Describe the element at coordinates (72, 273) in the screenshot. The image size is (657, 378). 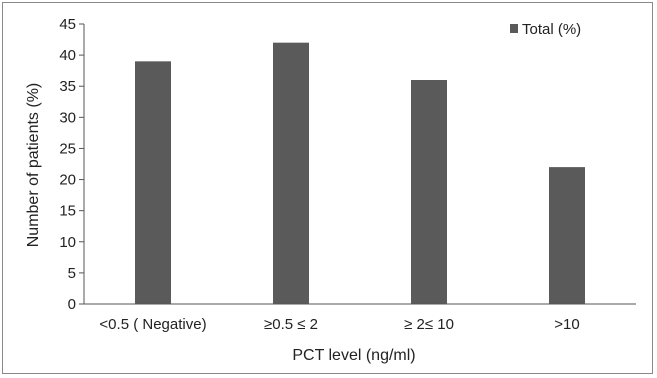
I see `y-tick-label: 5` at that location.